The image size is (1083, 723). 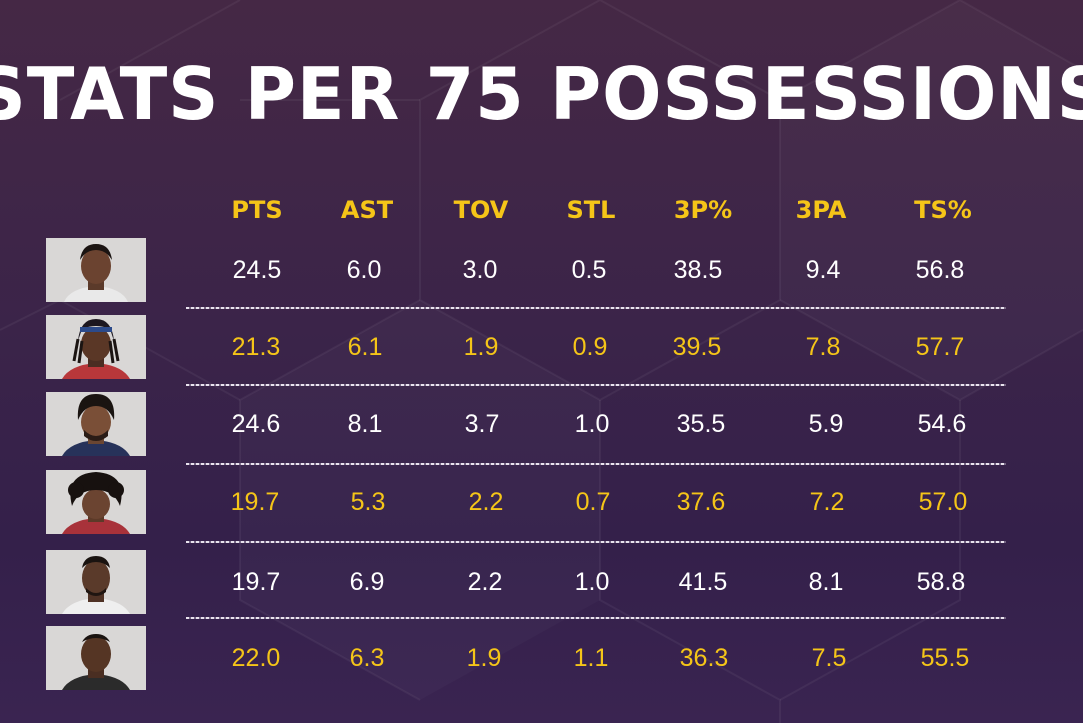 I want to click on stat-3p-pct: 41.5, so click(x=703, y=582).